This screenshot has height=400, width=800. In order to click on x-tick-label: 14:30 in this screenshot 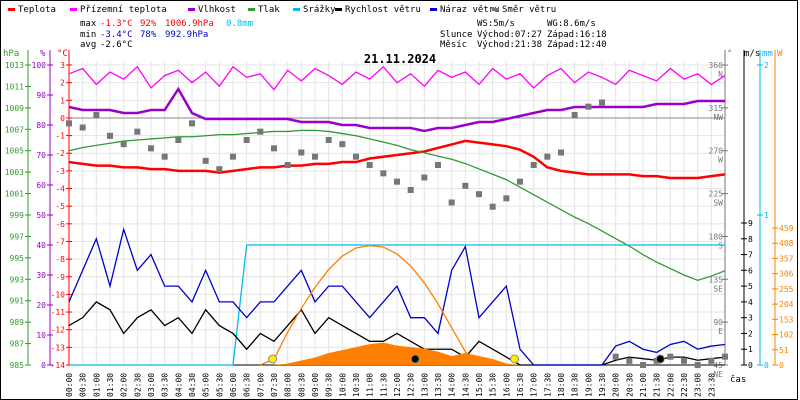, I will do `click(465, 385)`.